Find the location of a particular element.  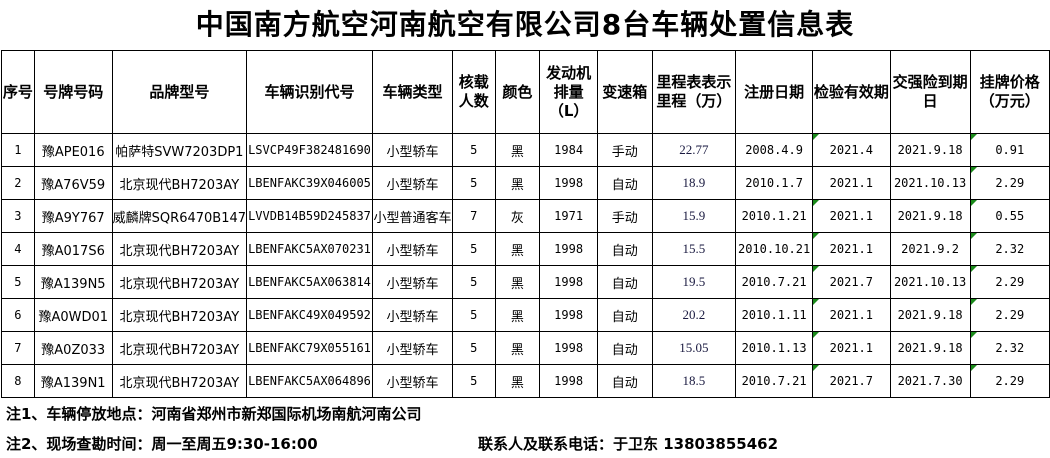

table-cell: 2008.4.9 is located at coordinates (774, 150).